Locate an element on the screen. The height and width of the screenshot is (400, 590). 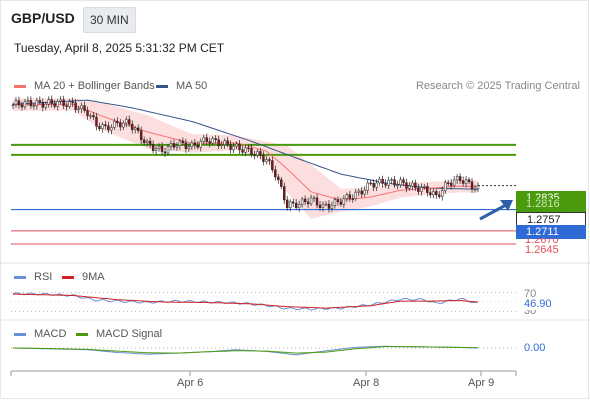
x-tick-apr9: Apr 9 is located at coordinates (481, 383).